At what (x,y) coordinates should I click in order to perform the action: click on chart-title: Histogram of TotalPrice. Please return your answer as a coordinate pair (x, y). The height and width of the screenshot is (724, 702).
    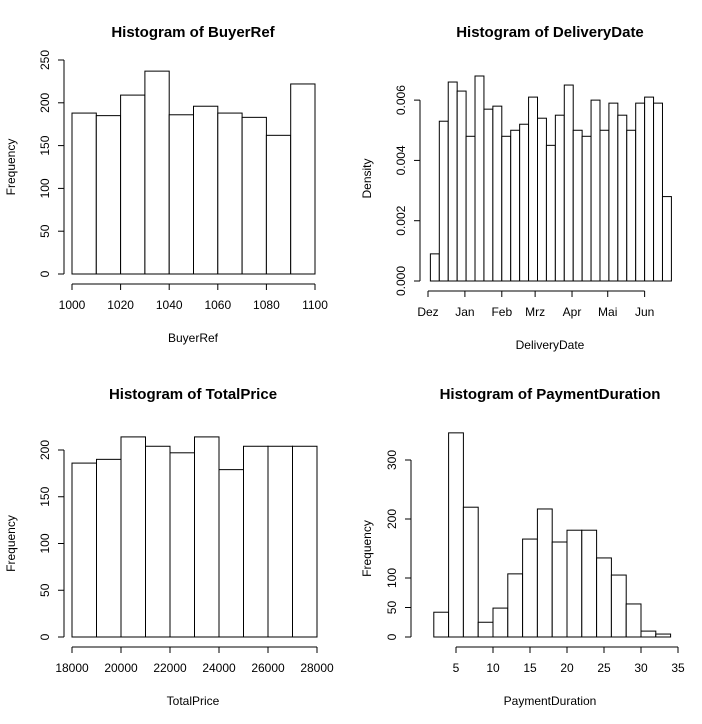
    Looking at the image, I should click on (193, 394).